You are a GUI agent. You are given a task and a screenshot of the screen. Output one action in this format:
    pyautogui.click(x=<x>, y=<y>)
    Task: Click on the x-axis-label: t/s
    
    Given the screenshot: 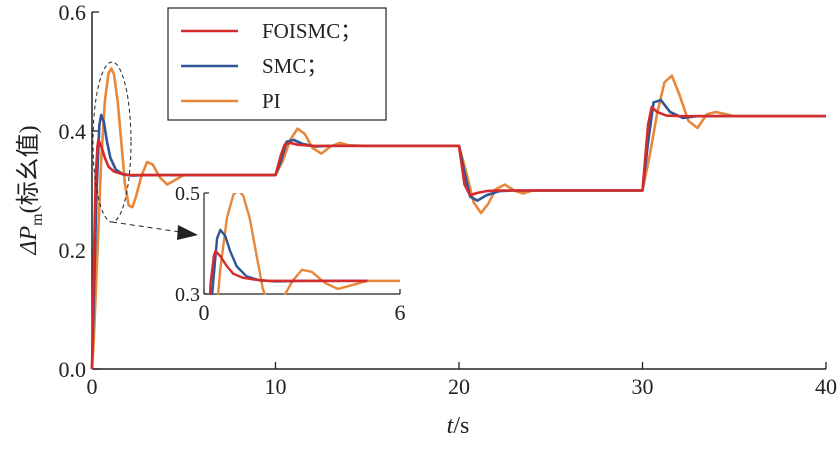 What is the action you would take?
    pyautogui.click(x=458, y=426)
    